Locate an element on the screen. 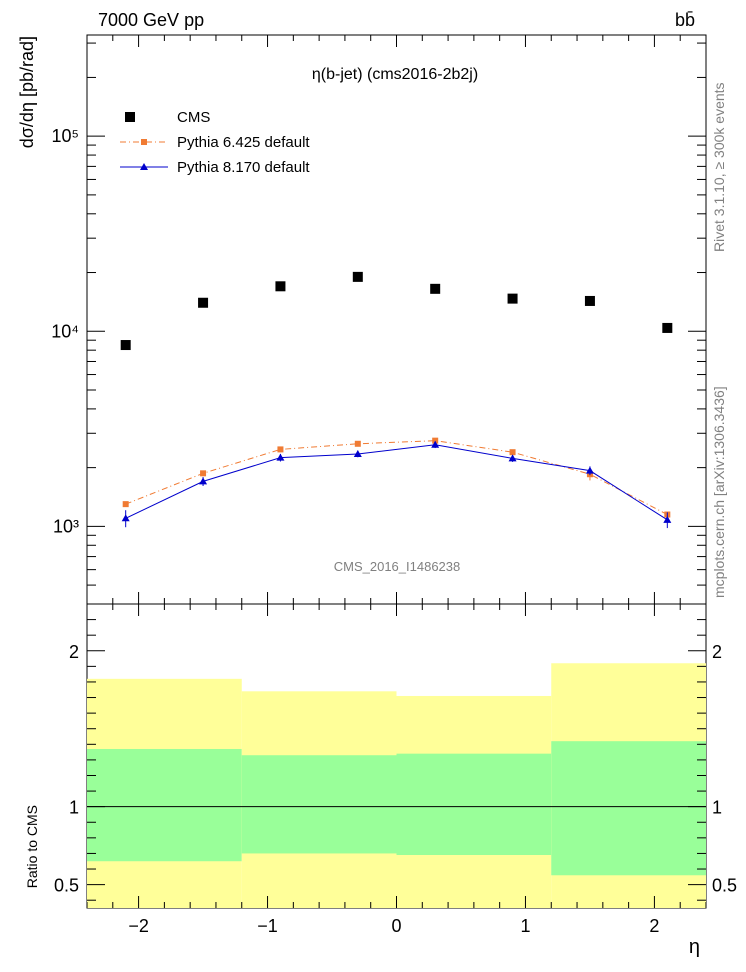 The image size is (746, 972). plot-title: η(b-jet) (cms2016-2b2j) is located at coordinates (395, 74).